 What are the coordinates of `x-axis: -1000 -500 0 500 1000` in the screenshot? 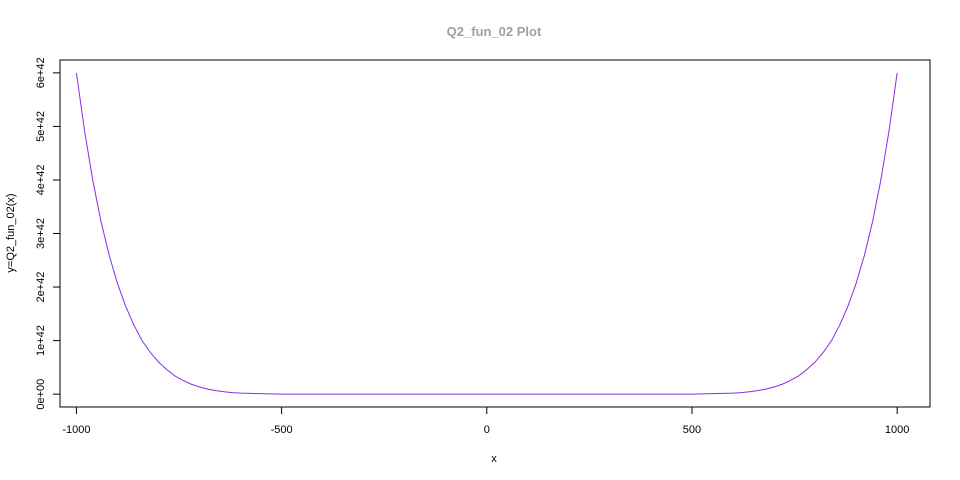 It's located at (485, 421).